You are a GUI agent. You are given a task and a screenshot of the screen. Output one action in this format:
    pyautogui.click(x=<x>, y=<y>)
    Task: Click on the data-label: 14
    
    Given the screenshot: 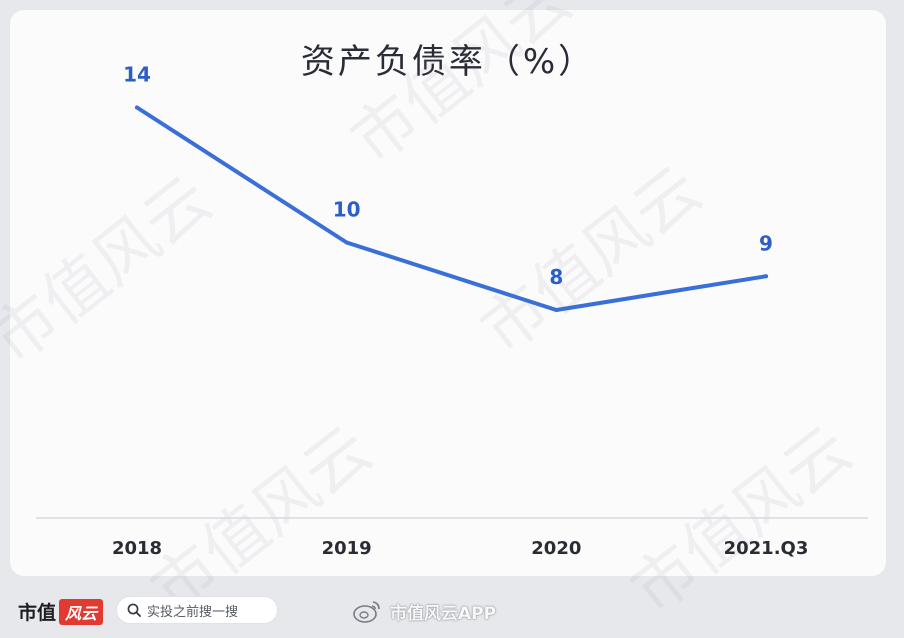 What is the action you would take?
    pyautogui.click(x=137, y=75)
    